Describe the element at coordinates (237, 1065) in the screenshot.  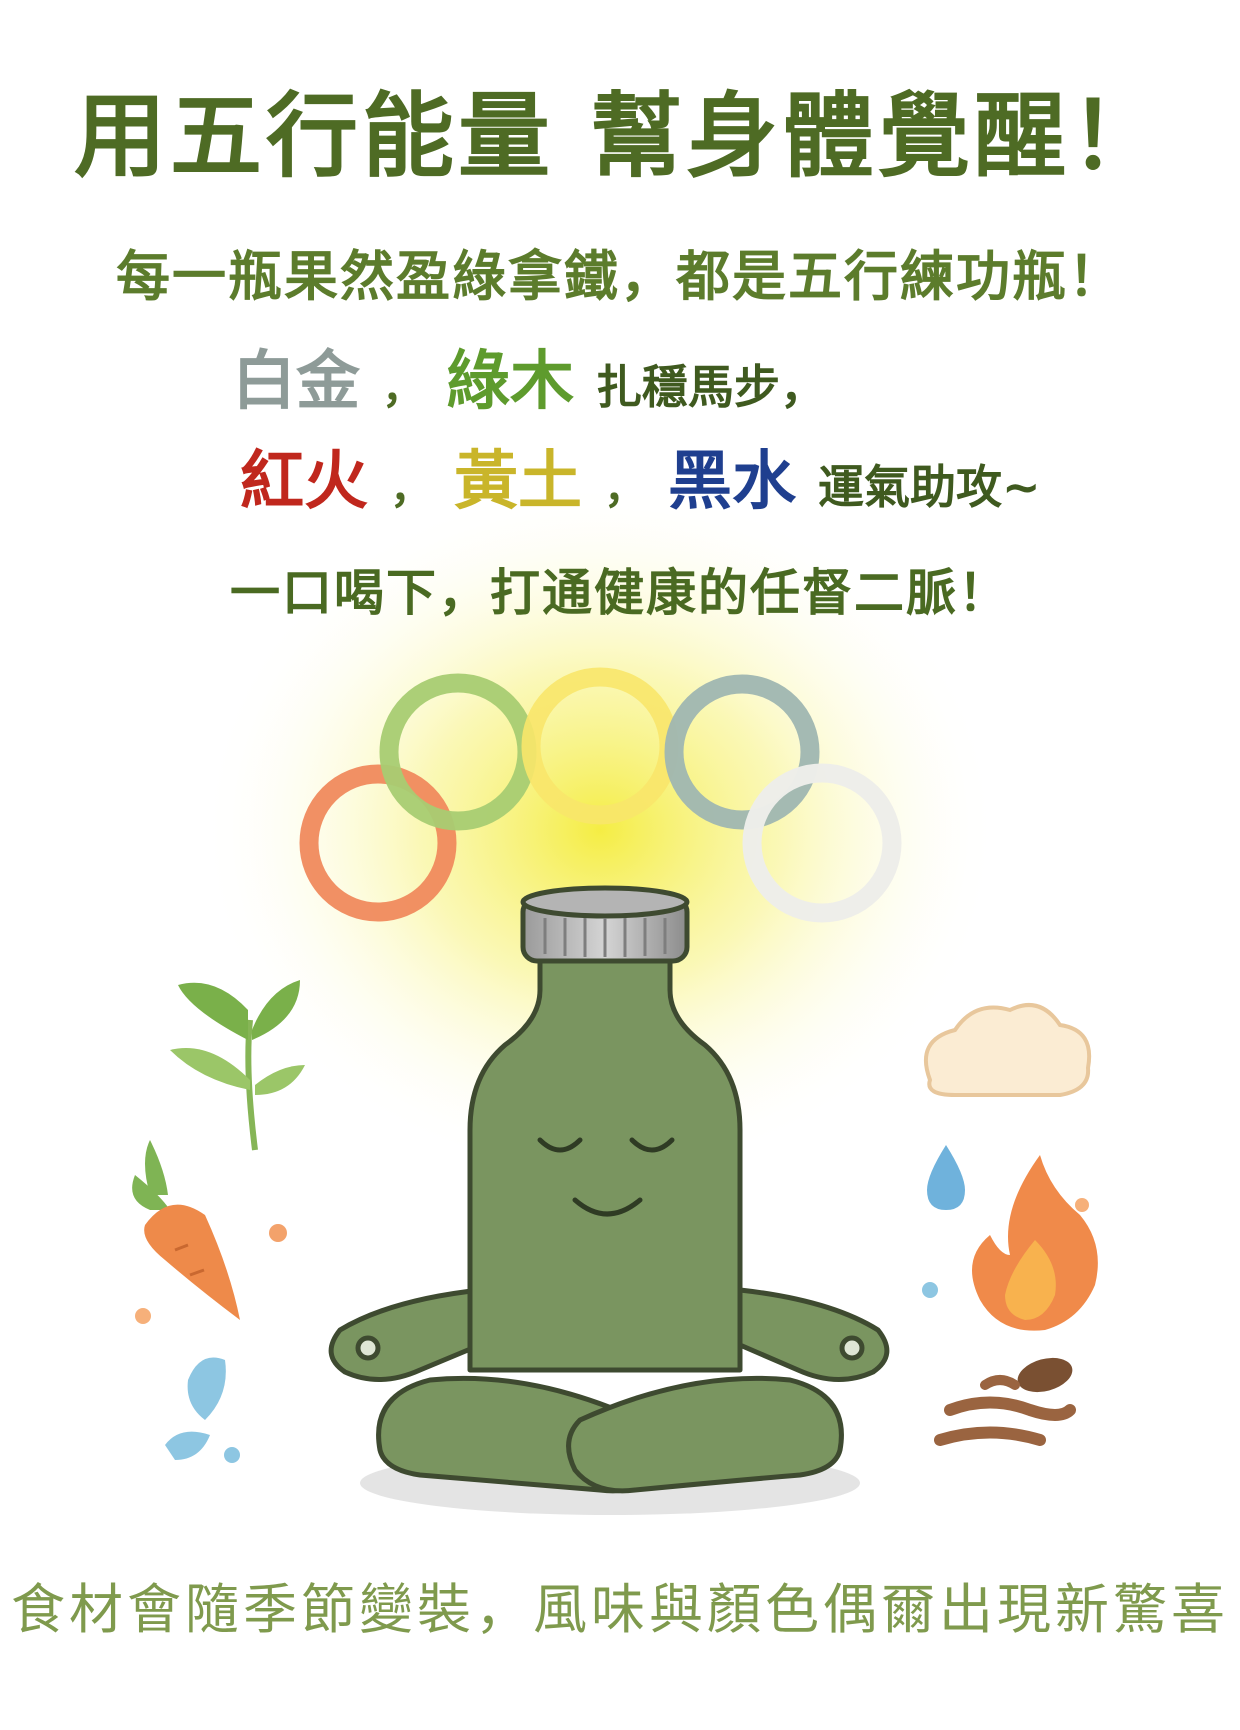
I see `leaf-icon` at that location.